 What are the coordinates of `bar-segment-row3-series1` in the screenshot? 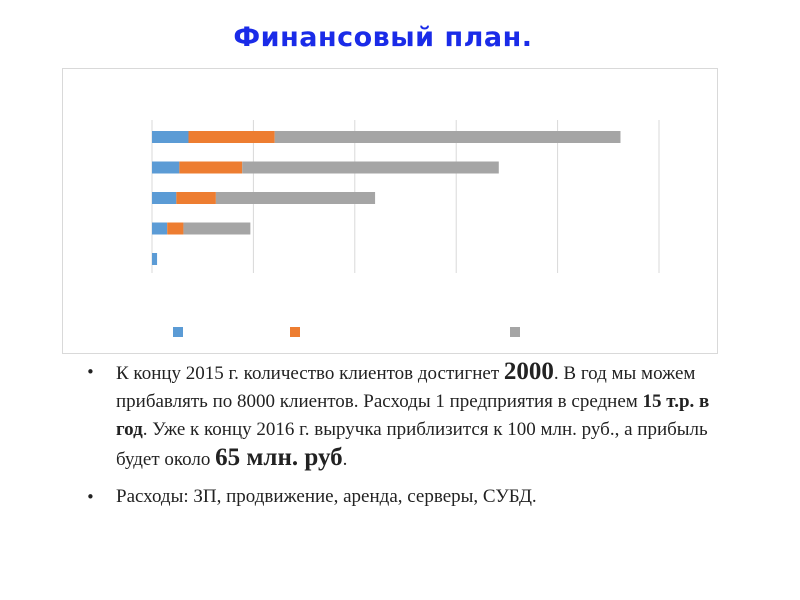 It's located at (164, 198).